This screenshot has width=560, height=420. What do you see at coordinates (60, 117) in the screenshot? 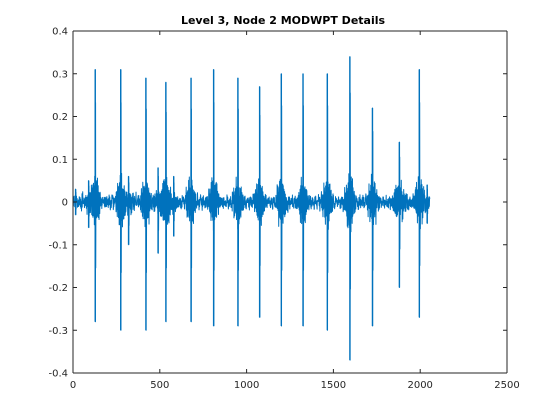
I see `y-axis-tick-label: 0.2` at bounding box center [60, 117].